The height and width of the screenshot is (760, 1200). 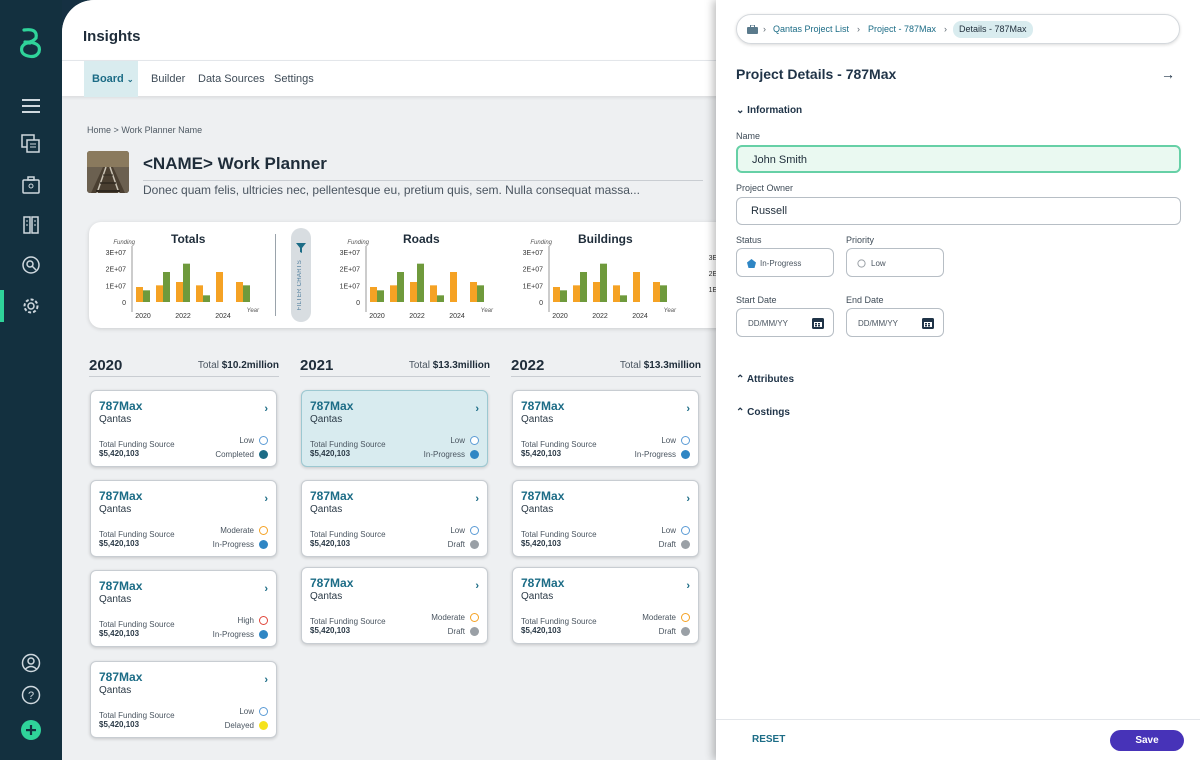 I want to click on breadcrumb-project-list: Qantas Project List, so click(x=811, y=29).